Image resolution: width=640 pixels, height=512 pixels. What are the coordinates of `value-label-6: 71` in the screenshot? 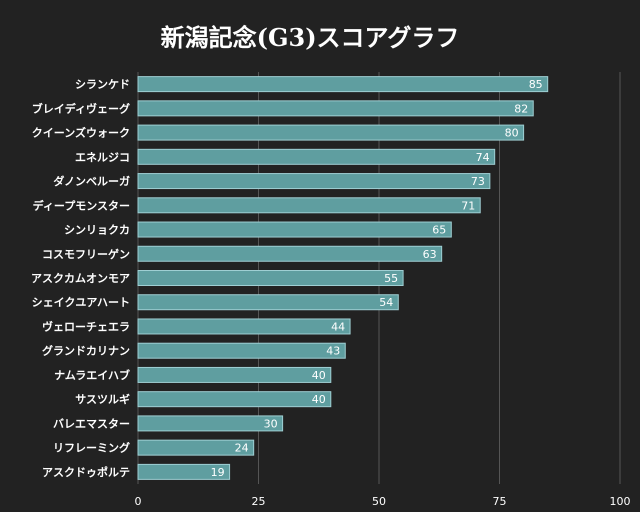 It's located at (468, 205).